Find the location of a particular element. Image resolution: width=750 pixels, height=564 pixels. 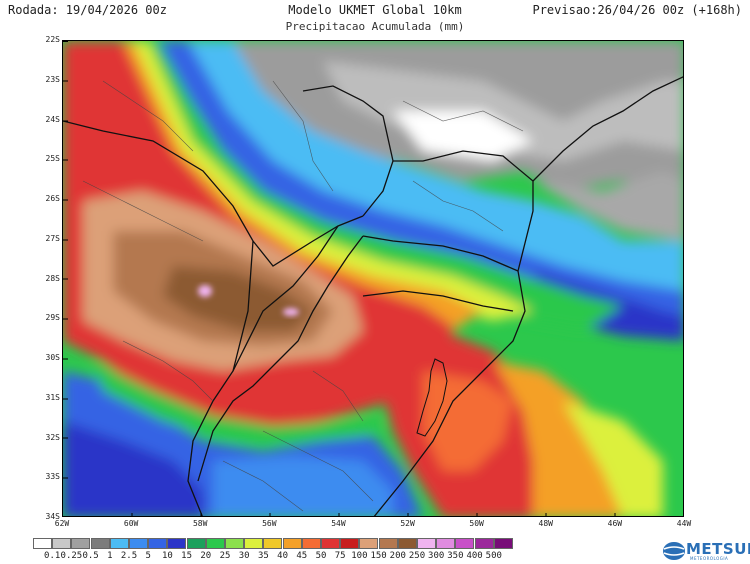

logo-subtitle: METEOROLOGIA is located at coordinates (709, 558).